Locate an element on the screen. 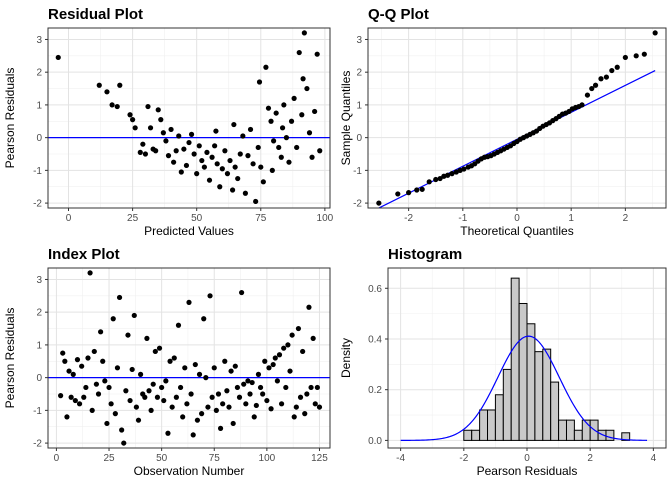 The image size is (672, 485). chart-title: Q-Q Plot is located at coordinates (398, 14).